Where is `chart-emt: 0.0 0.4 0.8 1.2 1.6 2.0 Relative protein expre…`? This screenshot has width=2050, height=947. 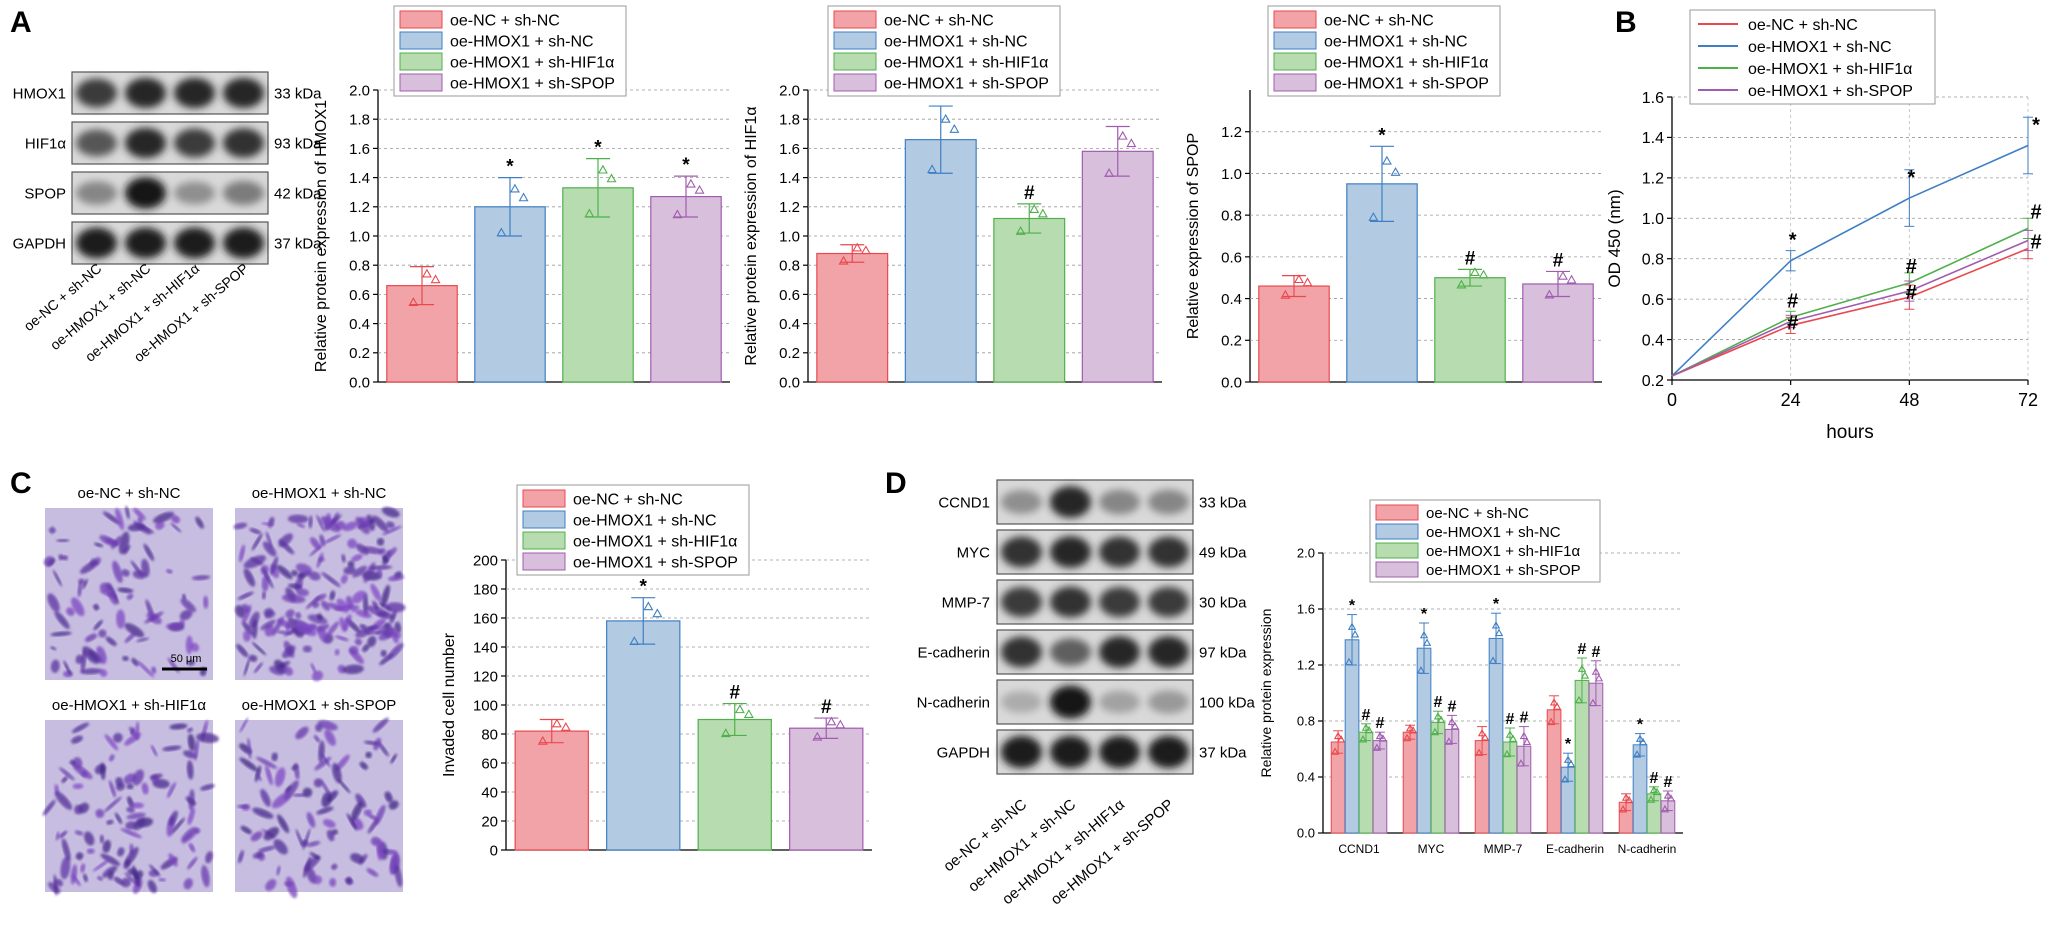
chart-emt: 0.0 0.4 0.8 1.2 1.6 2.0 Relative protein expre… is located at coordinates (1470, 677).